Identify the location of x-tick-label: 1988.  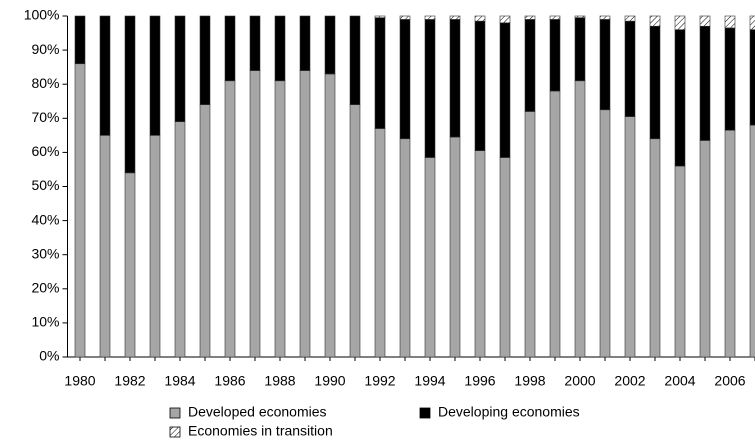
(279, 381).